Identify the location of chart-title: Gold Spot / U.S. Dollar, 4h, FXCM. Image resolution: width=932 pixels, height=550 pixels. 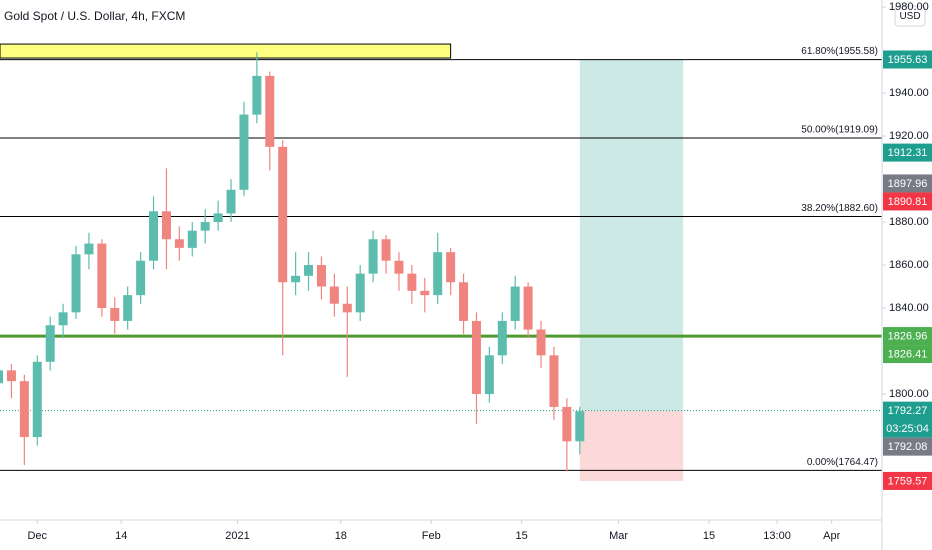
(94, 16).